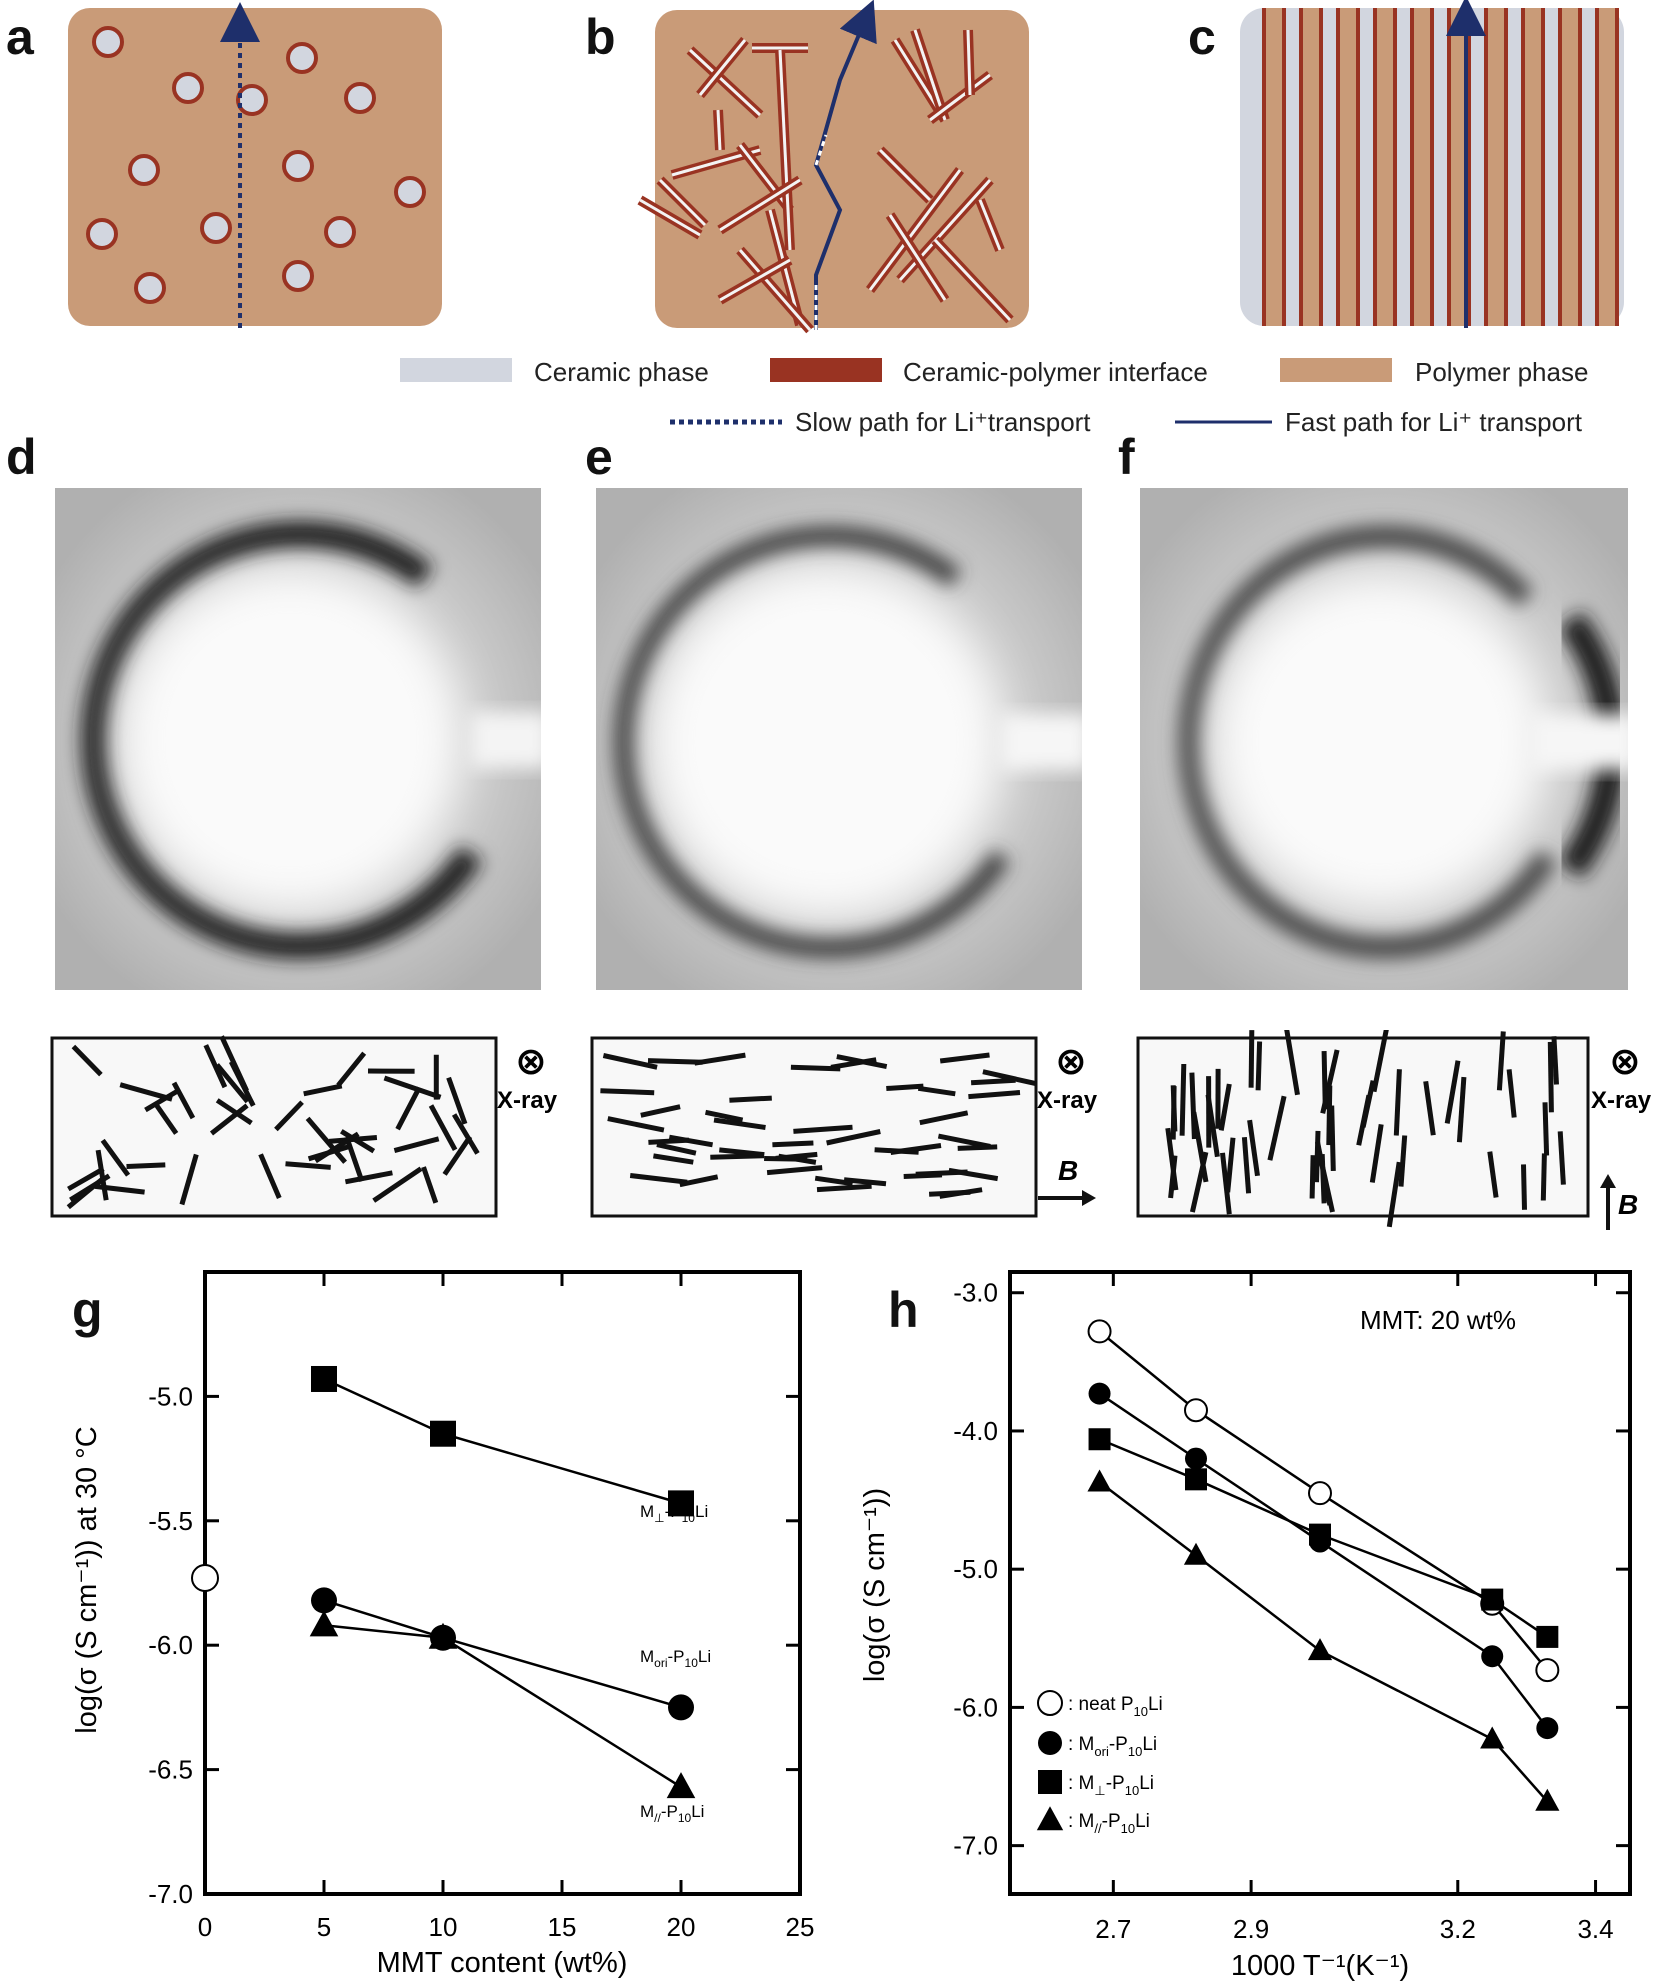  Describe the element at coordinates (1458, 1929) in the screenshot. I see `chart-h-xtick-label-2: 3.2` at that location.